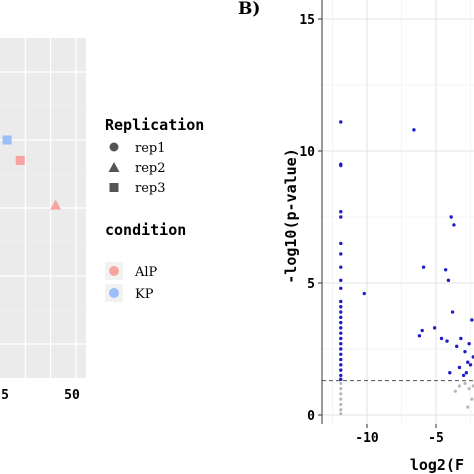  I want to click on panel-b-label: B), so click(249, 9).